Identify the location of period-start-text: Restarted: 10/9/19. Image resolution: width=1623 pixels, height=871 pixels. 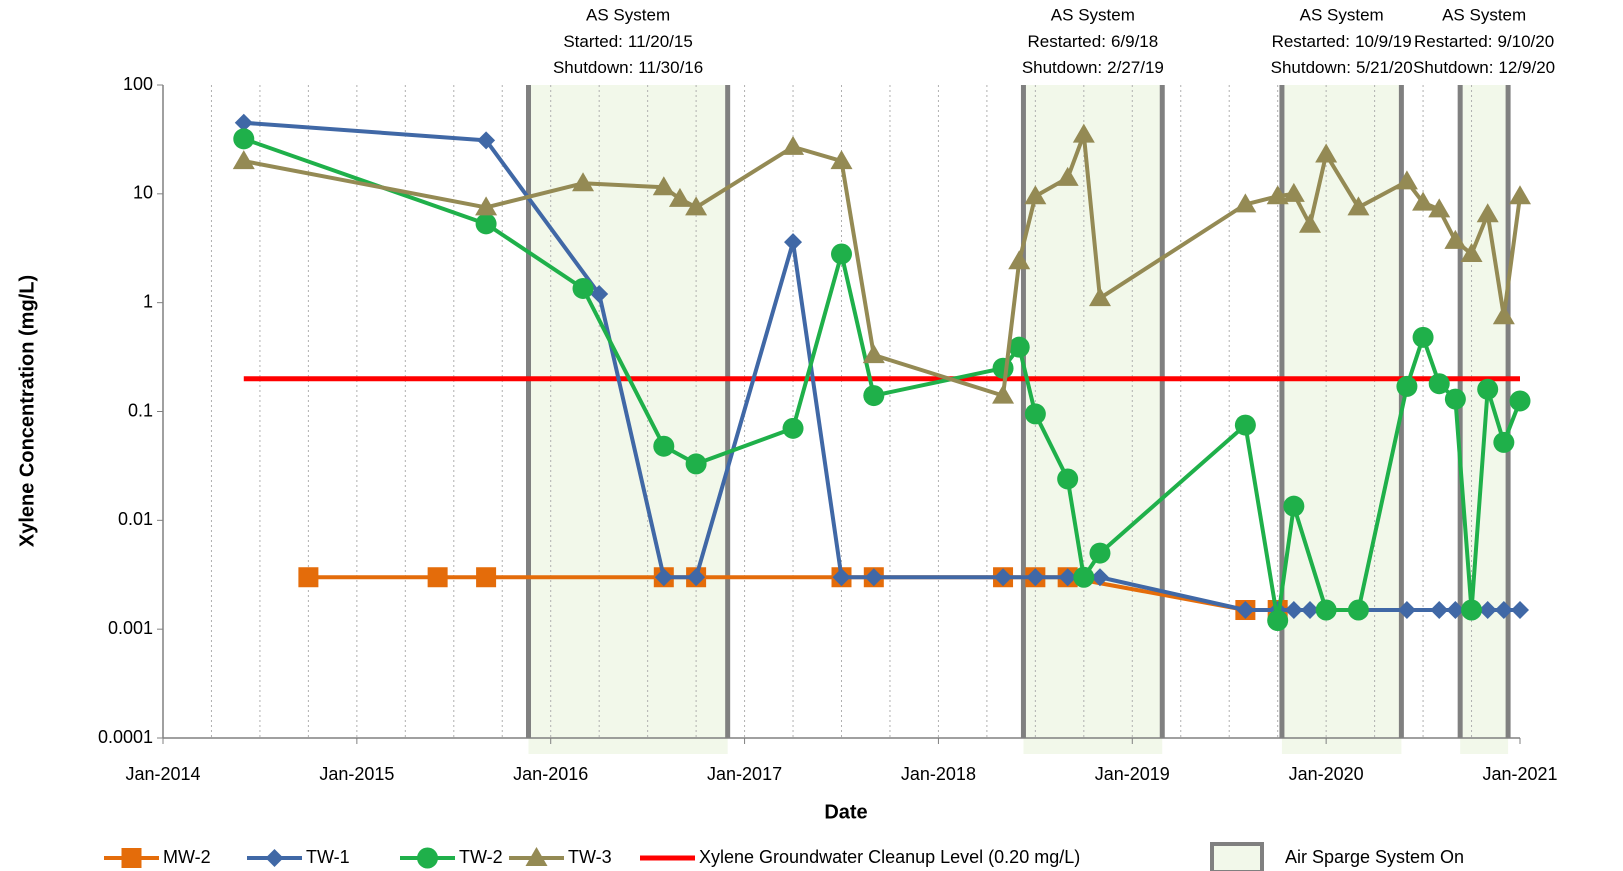
(1342, 41).